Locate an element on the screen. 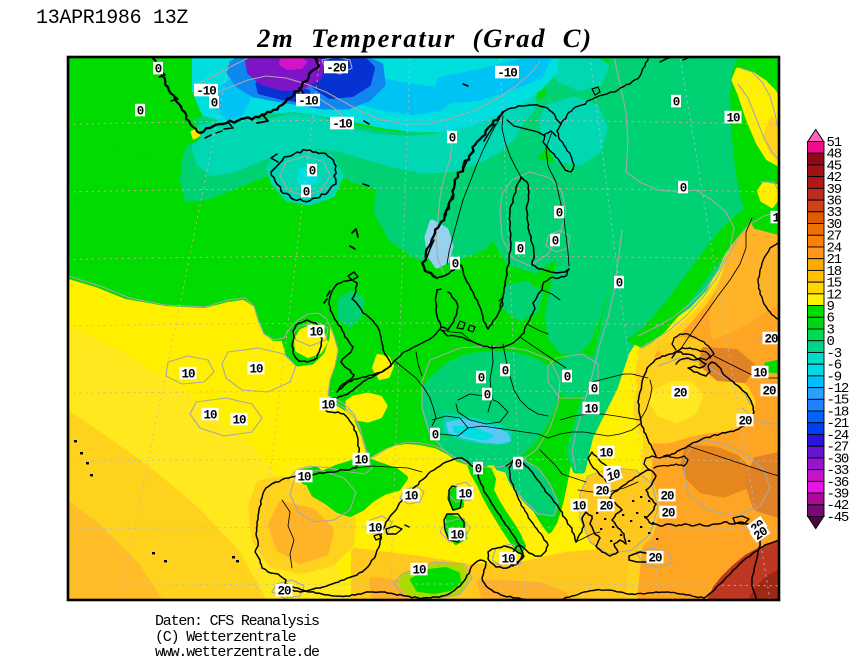 The image size is (850, 657). svg-text: -45 is located at coordinates (838, 518).